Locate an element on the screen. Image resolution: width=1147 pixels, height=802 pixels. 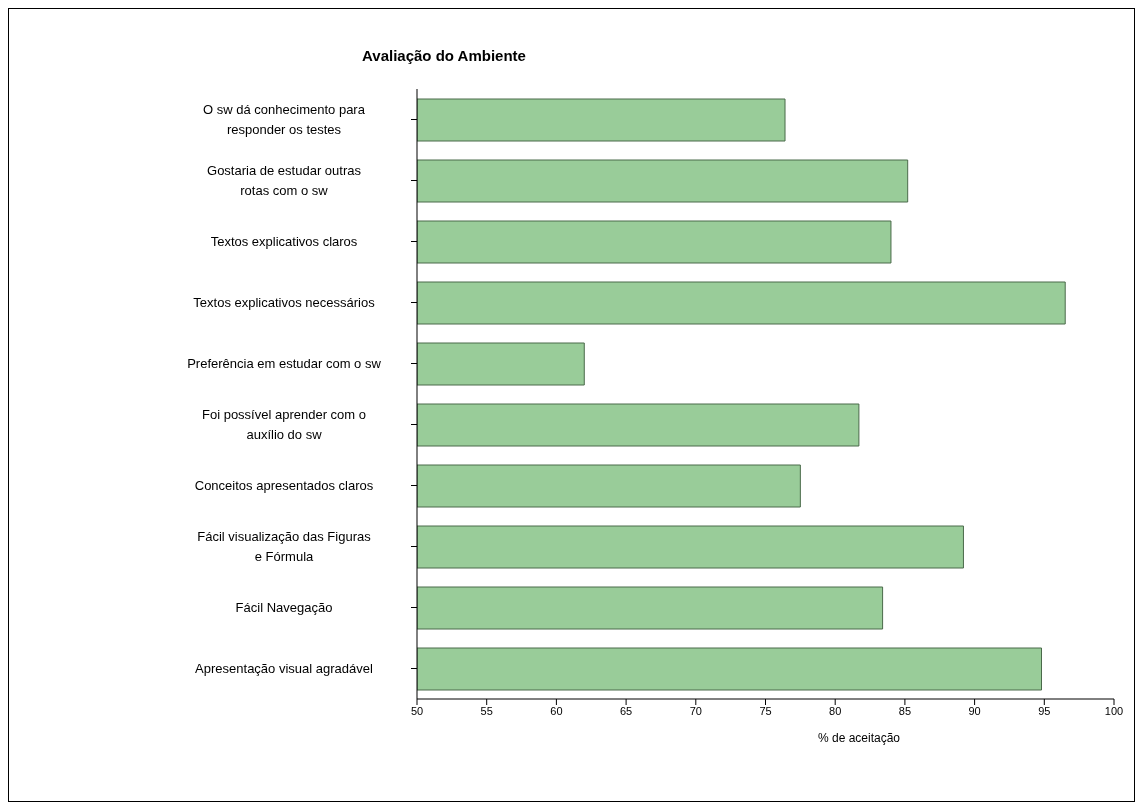
x-tick-label: 85 is located at coordinates (905, 710).